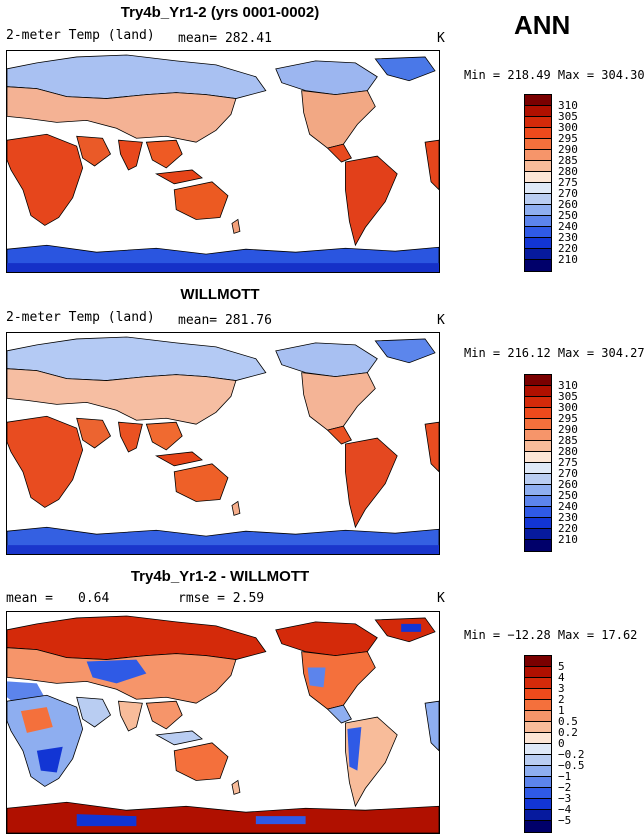 This screenshot has width=644, height=839. What do you see at coordinates (221, 598) in the screenshot?
I see `panel-3-rmse: rmse = 2.59` at bounding box center [221, 598].